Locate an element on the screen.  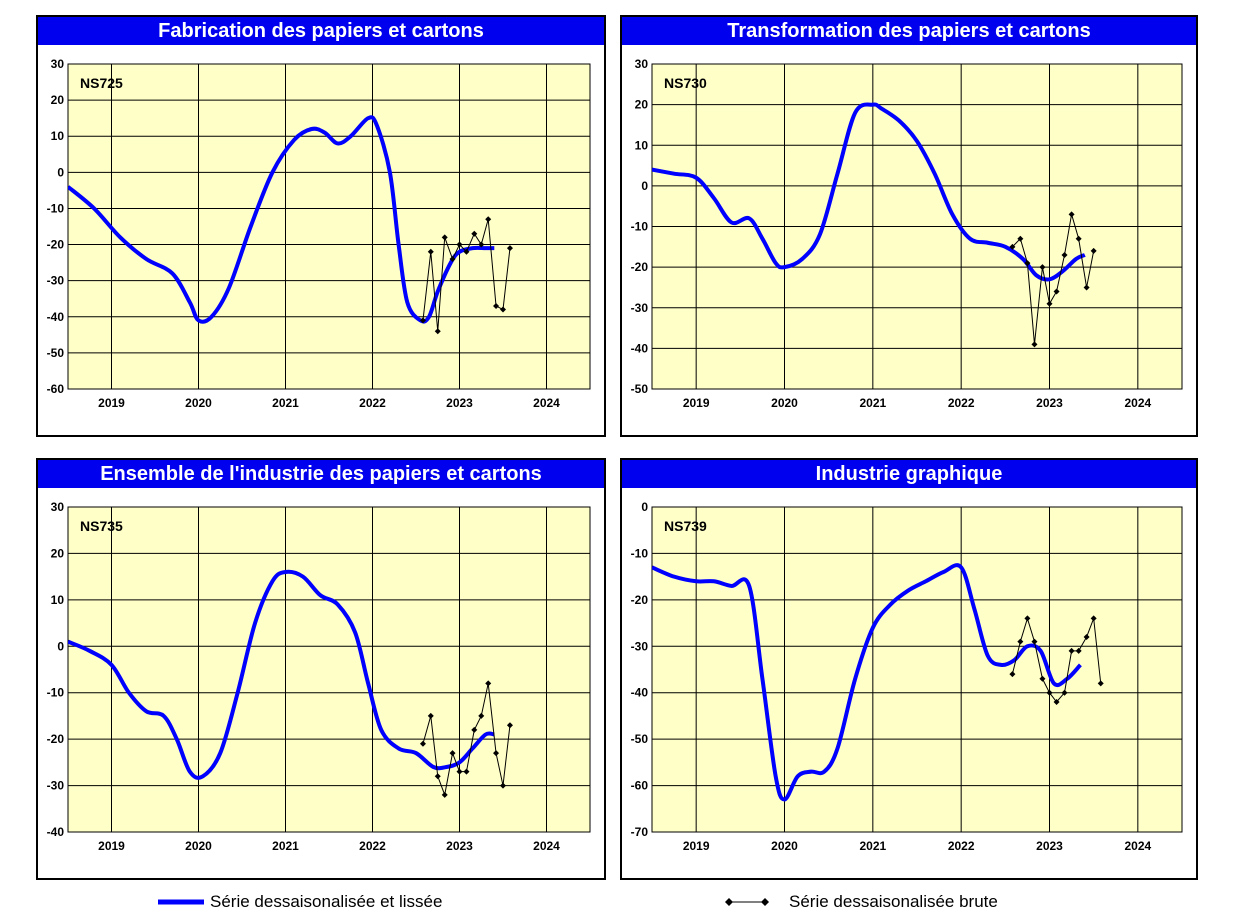
smooth-series-line is located at coordinates (281, 674).